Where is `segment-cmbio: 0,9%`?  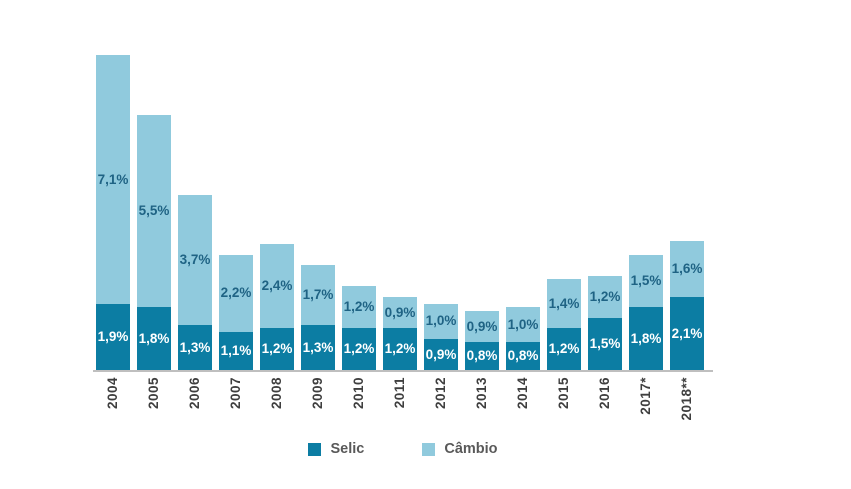 segment-cmbio: 0,9% is located at coordinates (482, 326).